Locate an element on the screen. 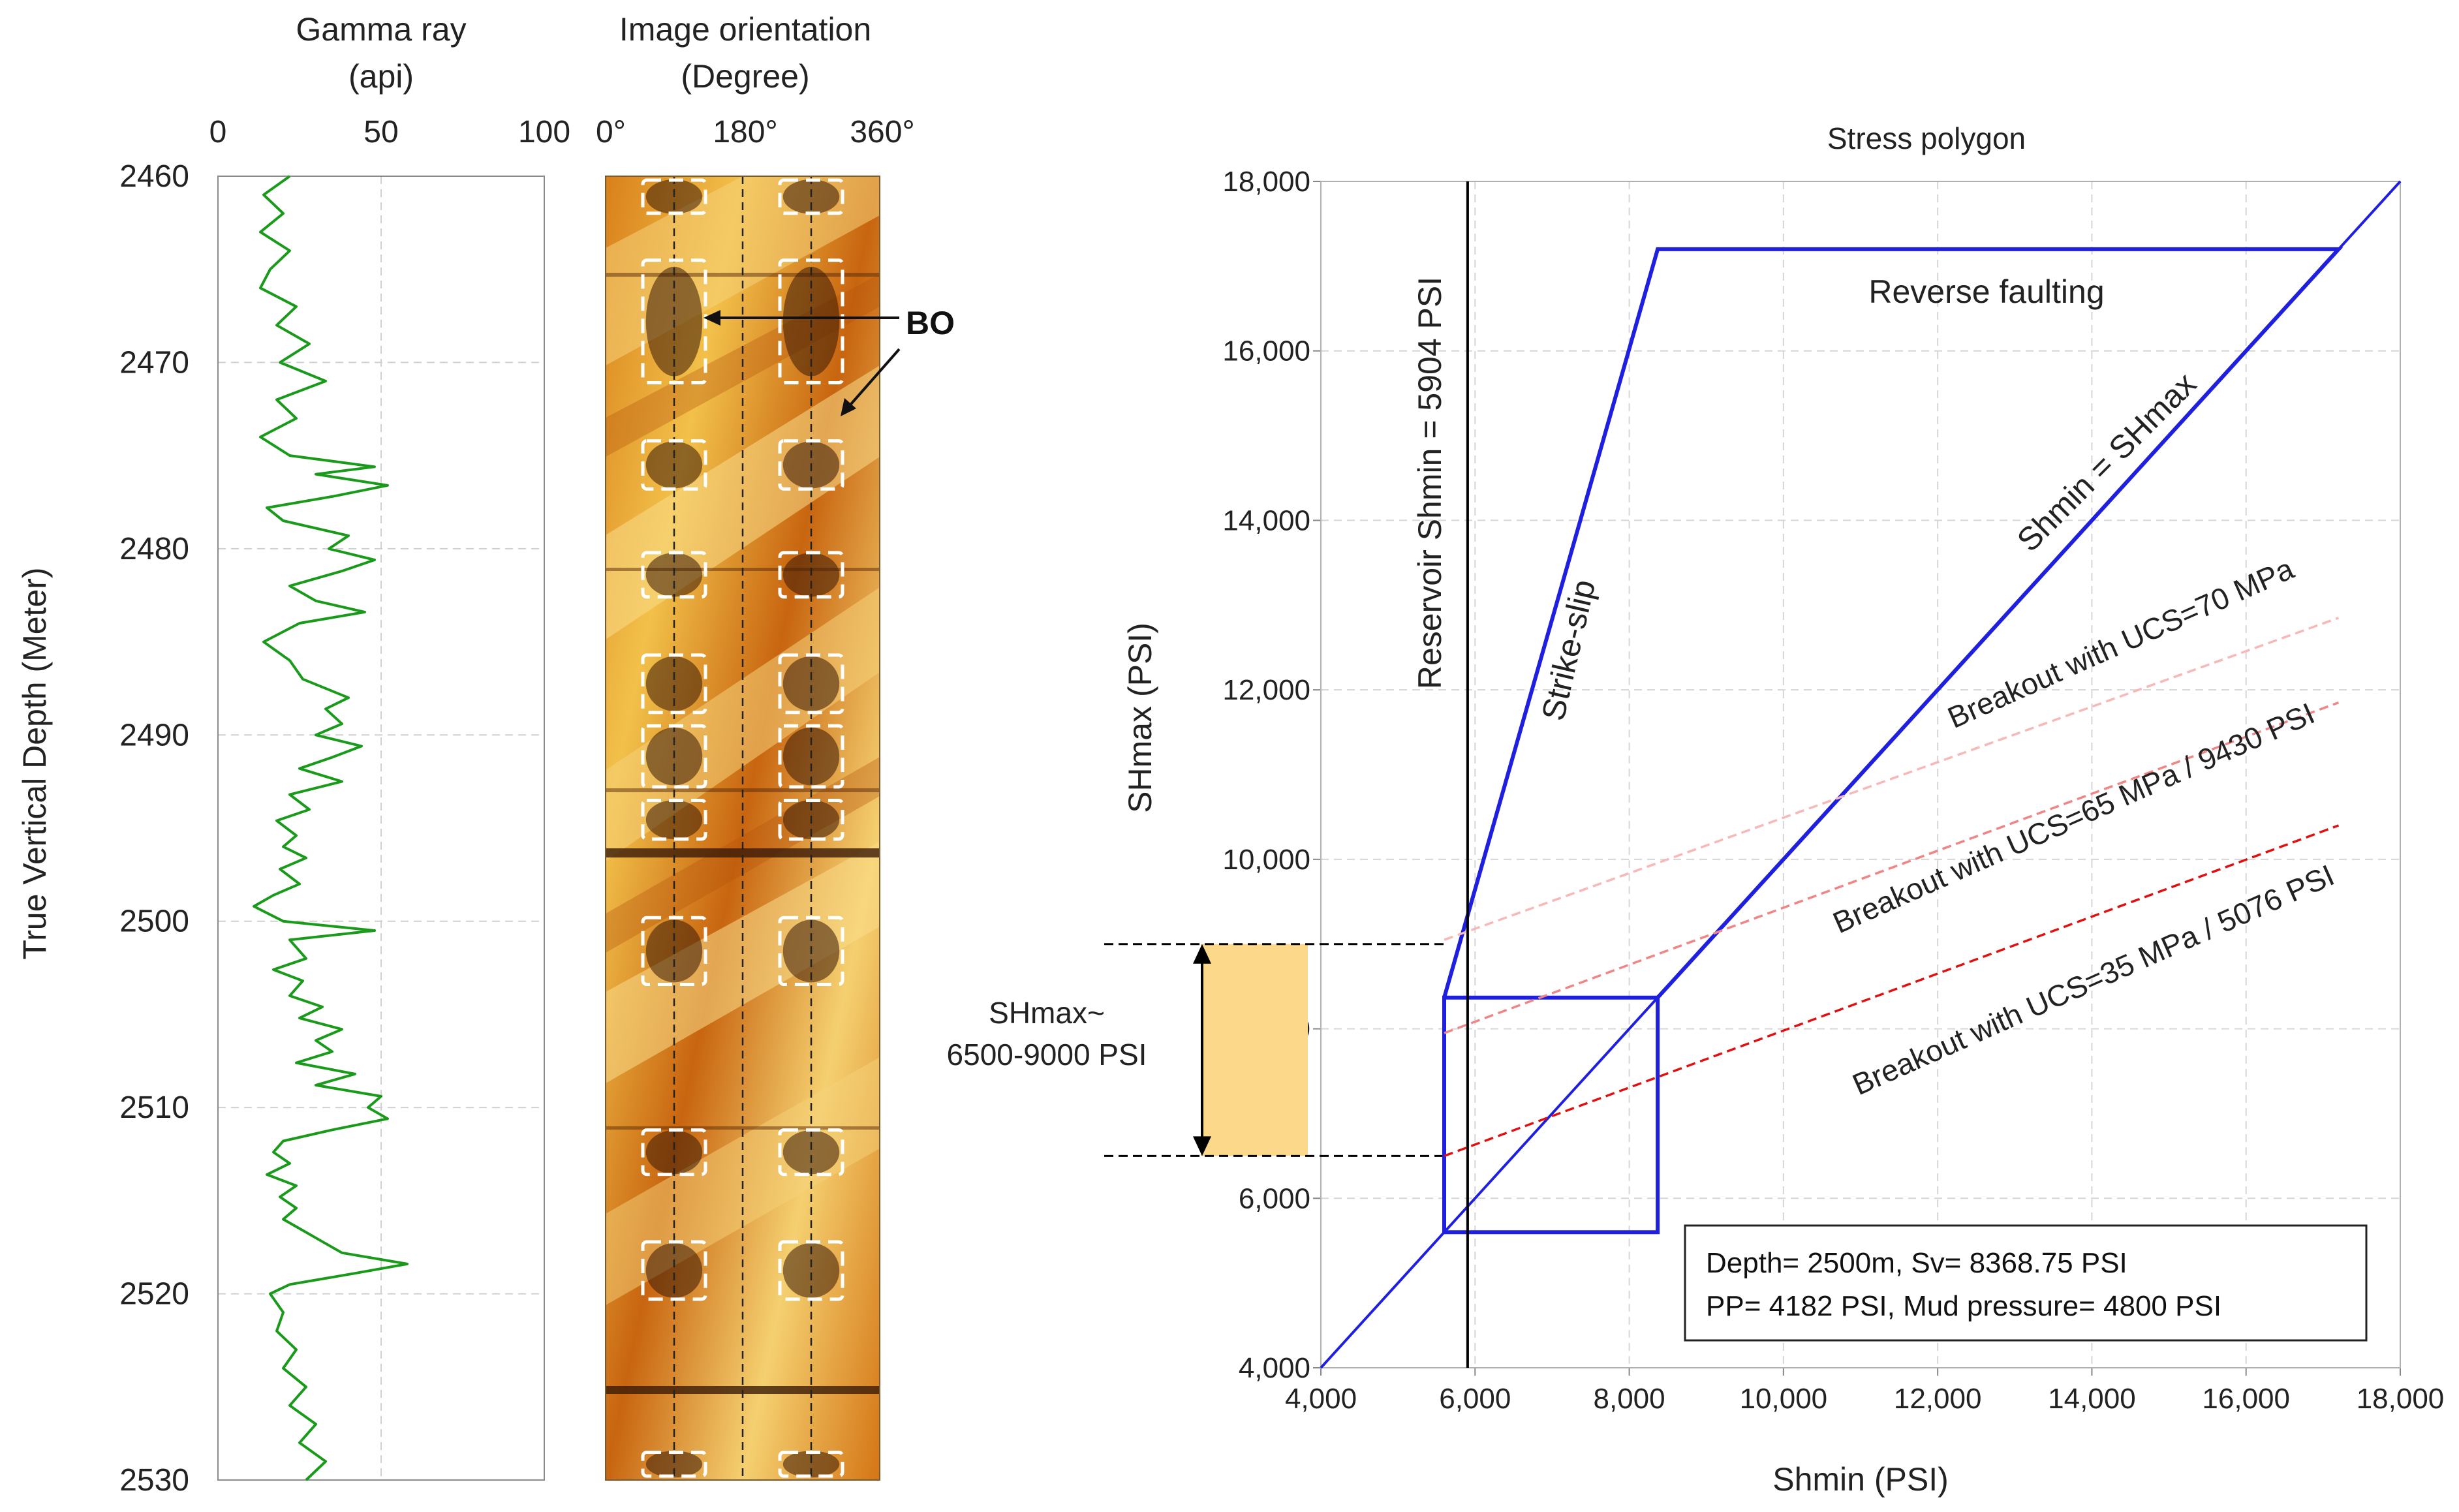 The image size is (2459, 1512). gamma-plot-frame is located at coordinates (381, 828).